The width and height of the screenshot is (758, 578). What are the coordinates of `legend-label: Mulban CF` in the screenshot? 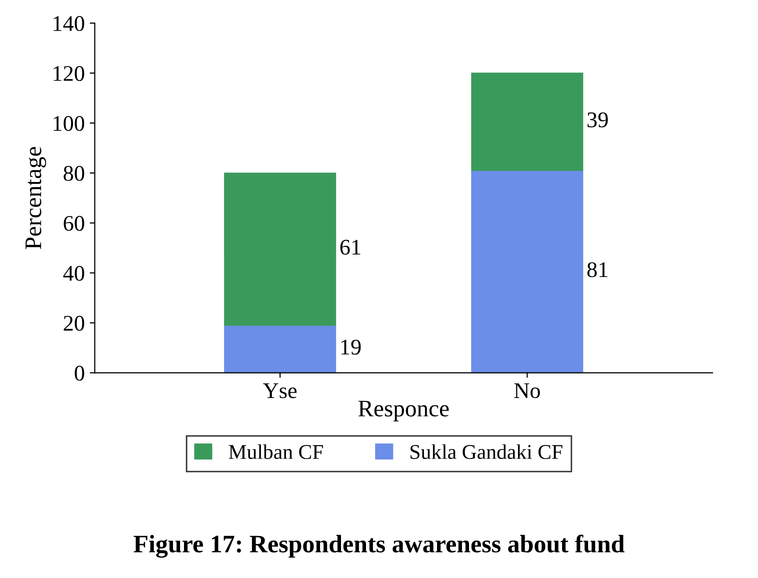 It's located at (275, 452).